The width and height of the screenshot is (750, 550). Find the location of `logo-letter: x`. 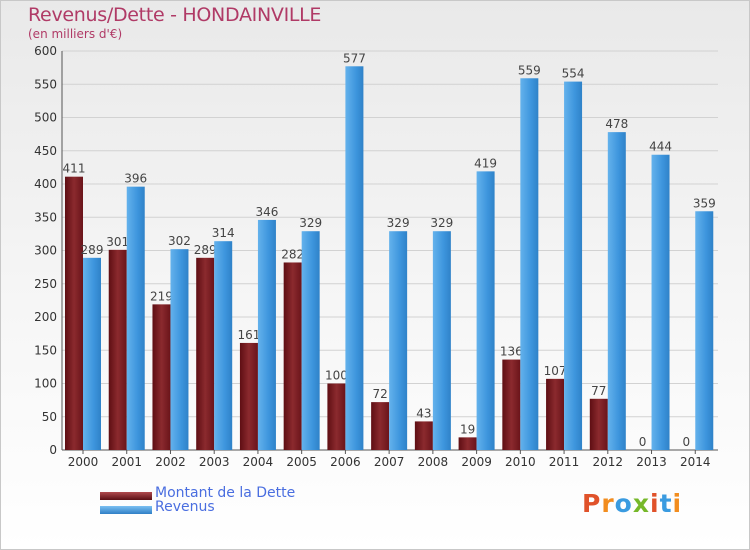

logo-letter: x is located at coordinates (641, 503).